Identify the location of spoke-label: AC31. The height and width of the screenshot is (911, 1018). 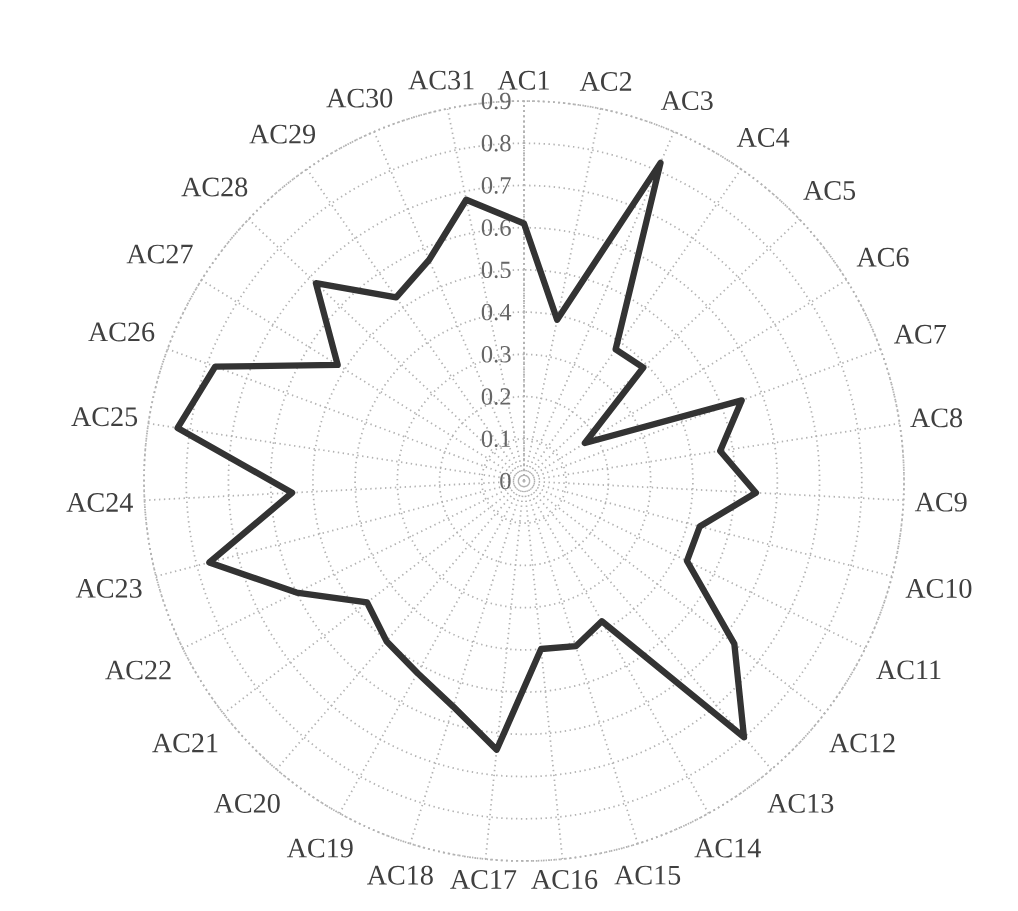
(441, 80).